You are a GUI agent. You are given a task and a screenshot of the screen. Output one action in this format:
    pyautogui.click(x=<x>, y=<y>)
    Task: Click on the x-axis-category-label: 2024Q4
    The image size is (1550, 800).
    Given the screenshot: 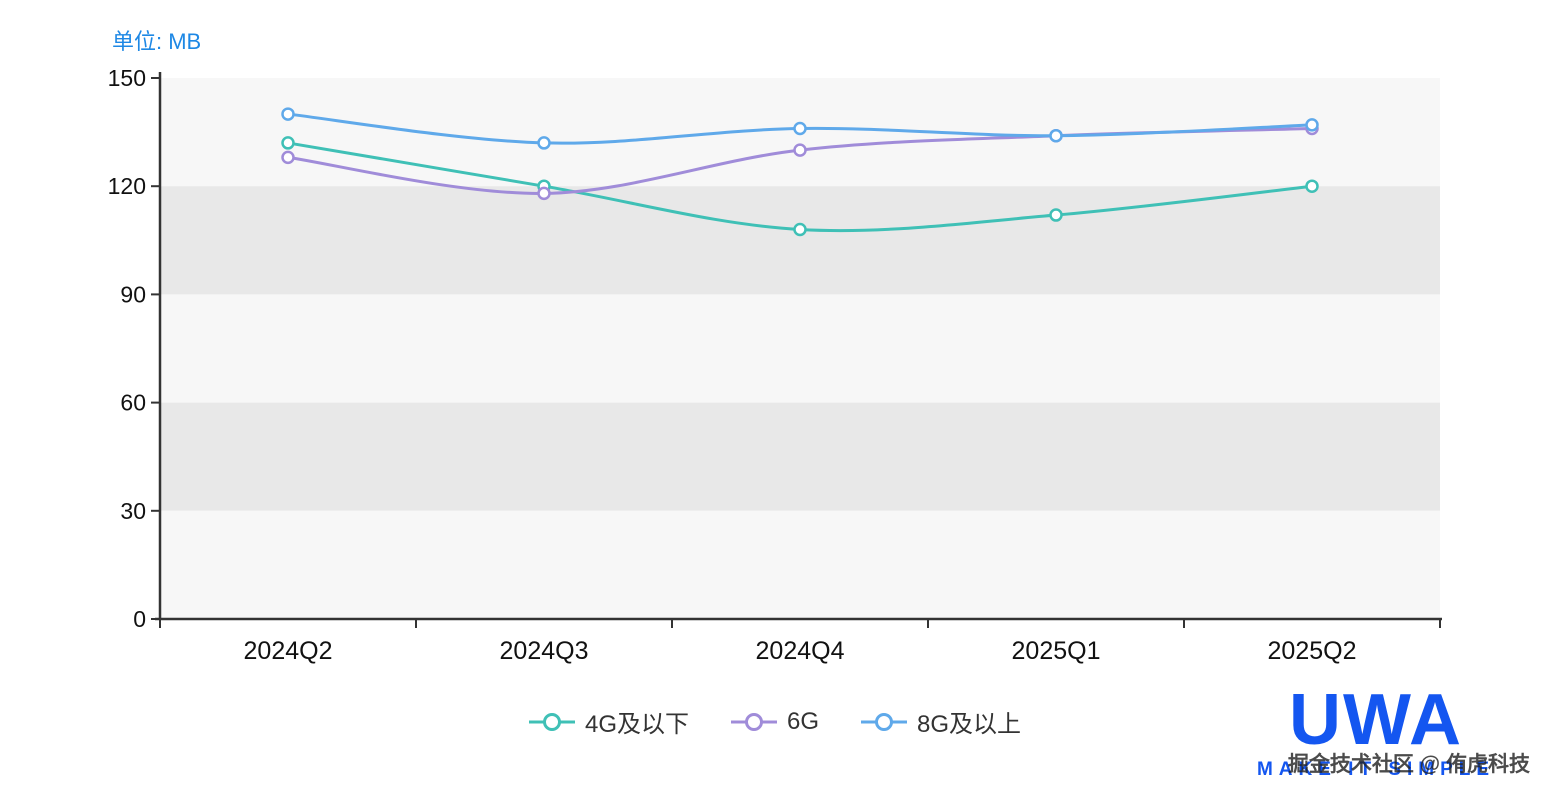 What is the action you would take?
    pyautogui.click(x=800, y=651)
    